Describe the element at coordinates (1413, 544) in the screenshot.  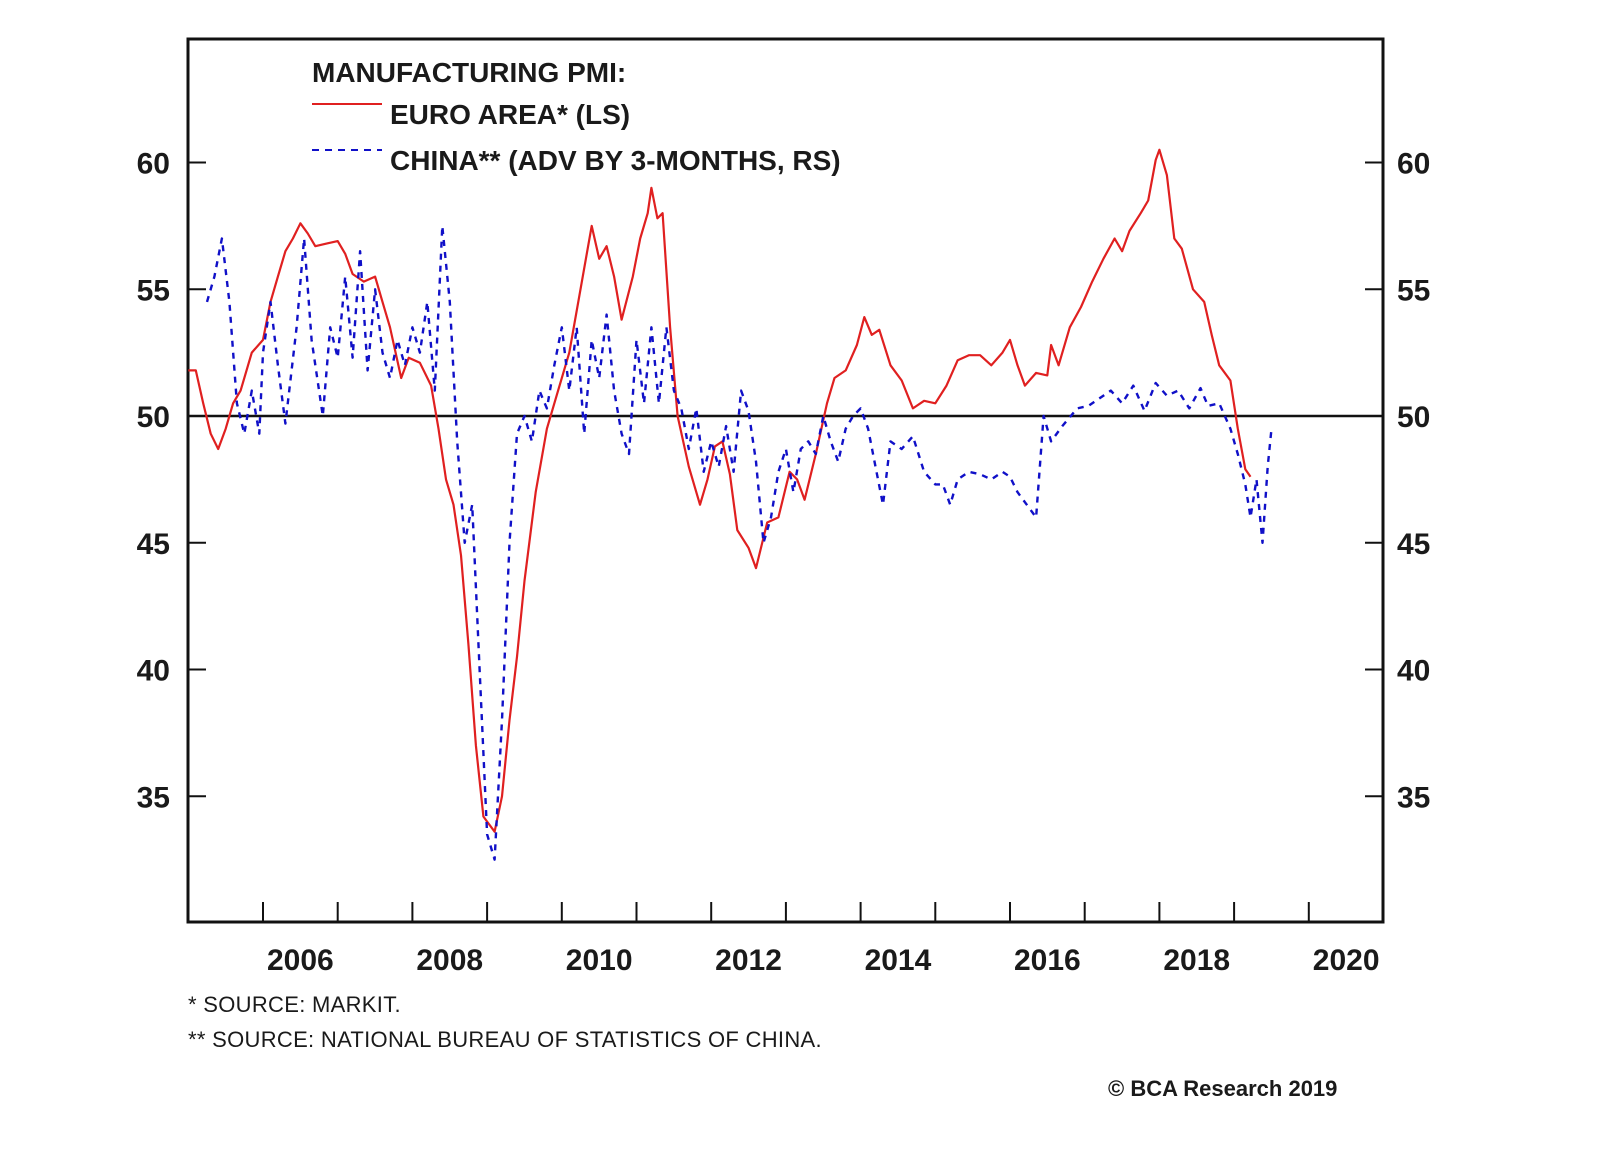
I see `y-right-tick-label: 45` at that location.